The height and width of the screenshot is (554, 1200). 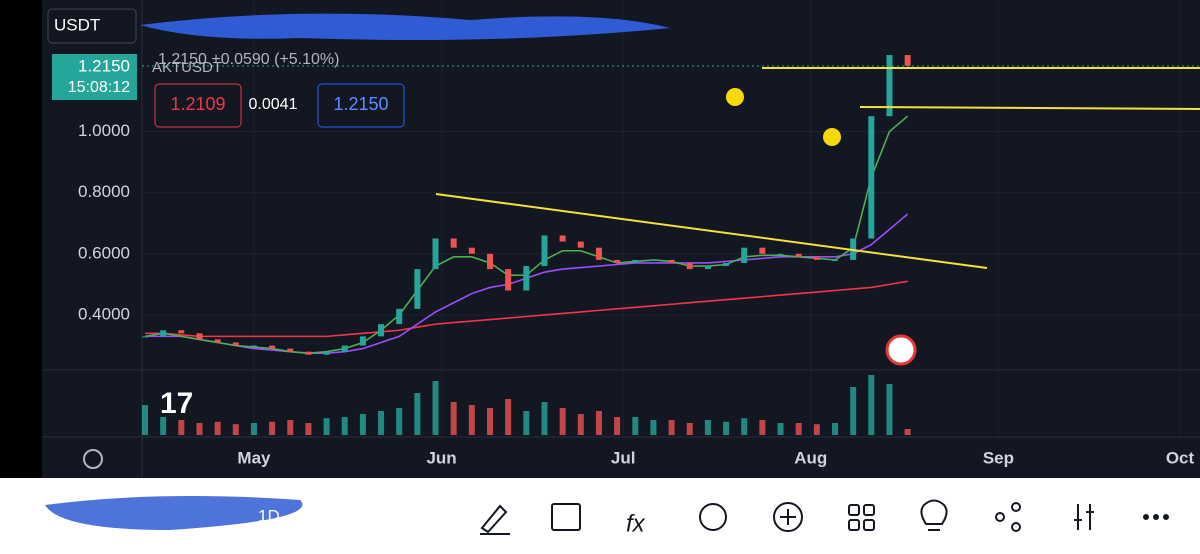 I want to click on settings-icon, so click(x=93, y=459).